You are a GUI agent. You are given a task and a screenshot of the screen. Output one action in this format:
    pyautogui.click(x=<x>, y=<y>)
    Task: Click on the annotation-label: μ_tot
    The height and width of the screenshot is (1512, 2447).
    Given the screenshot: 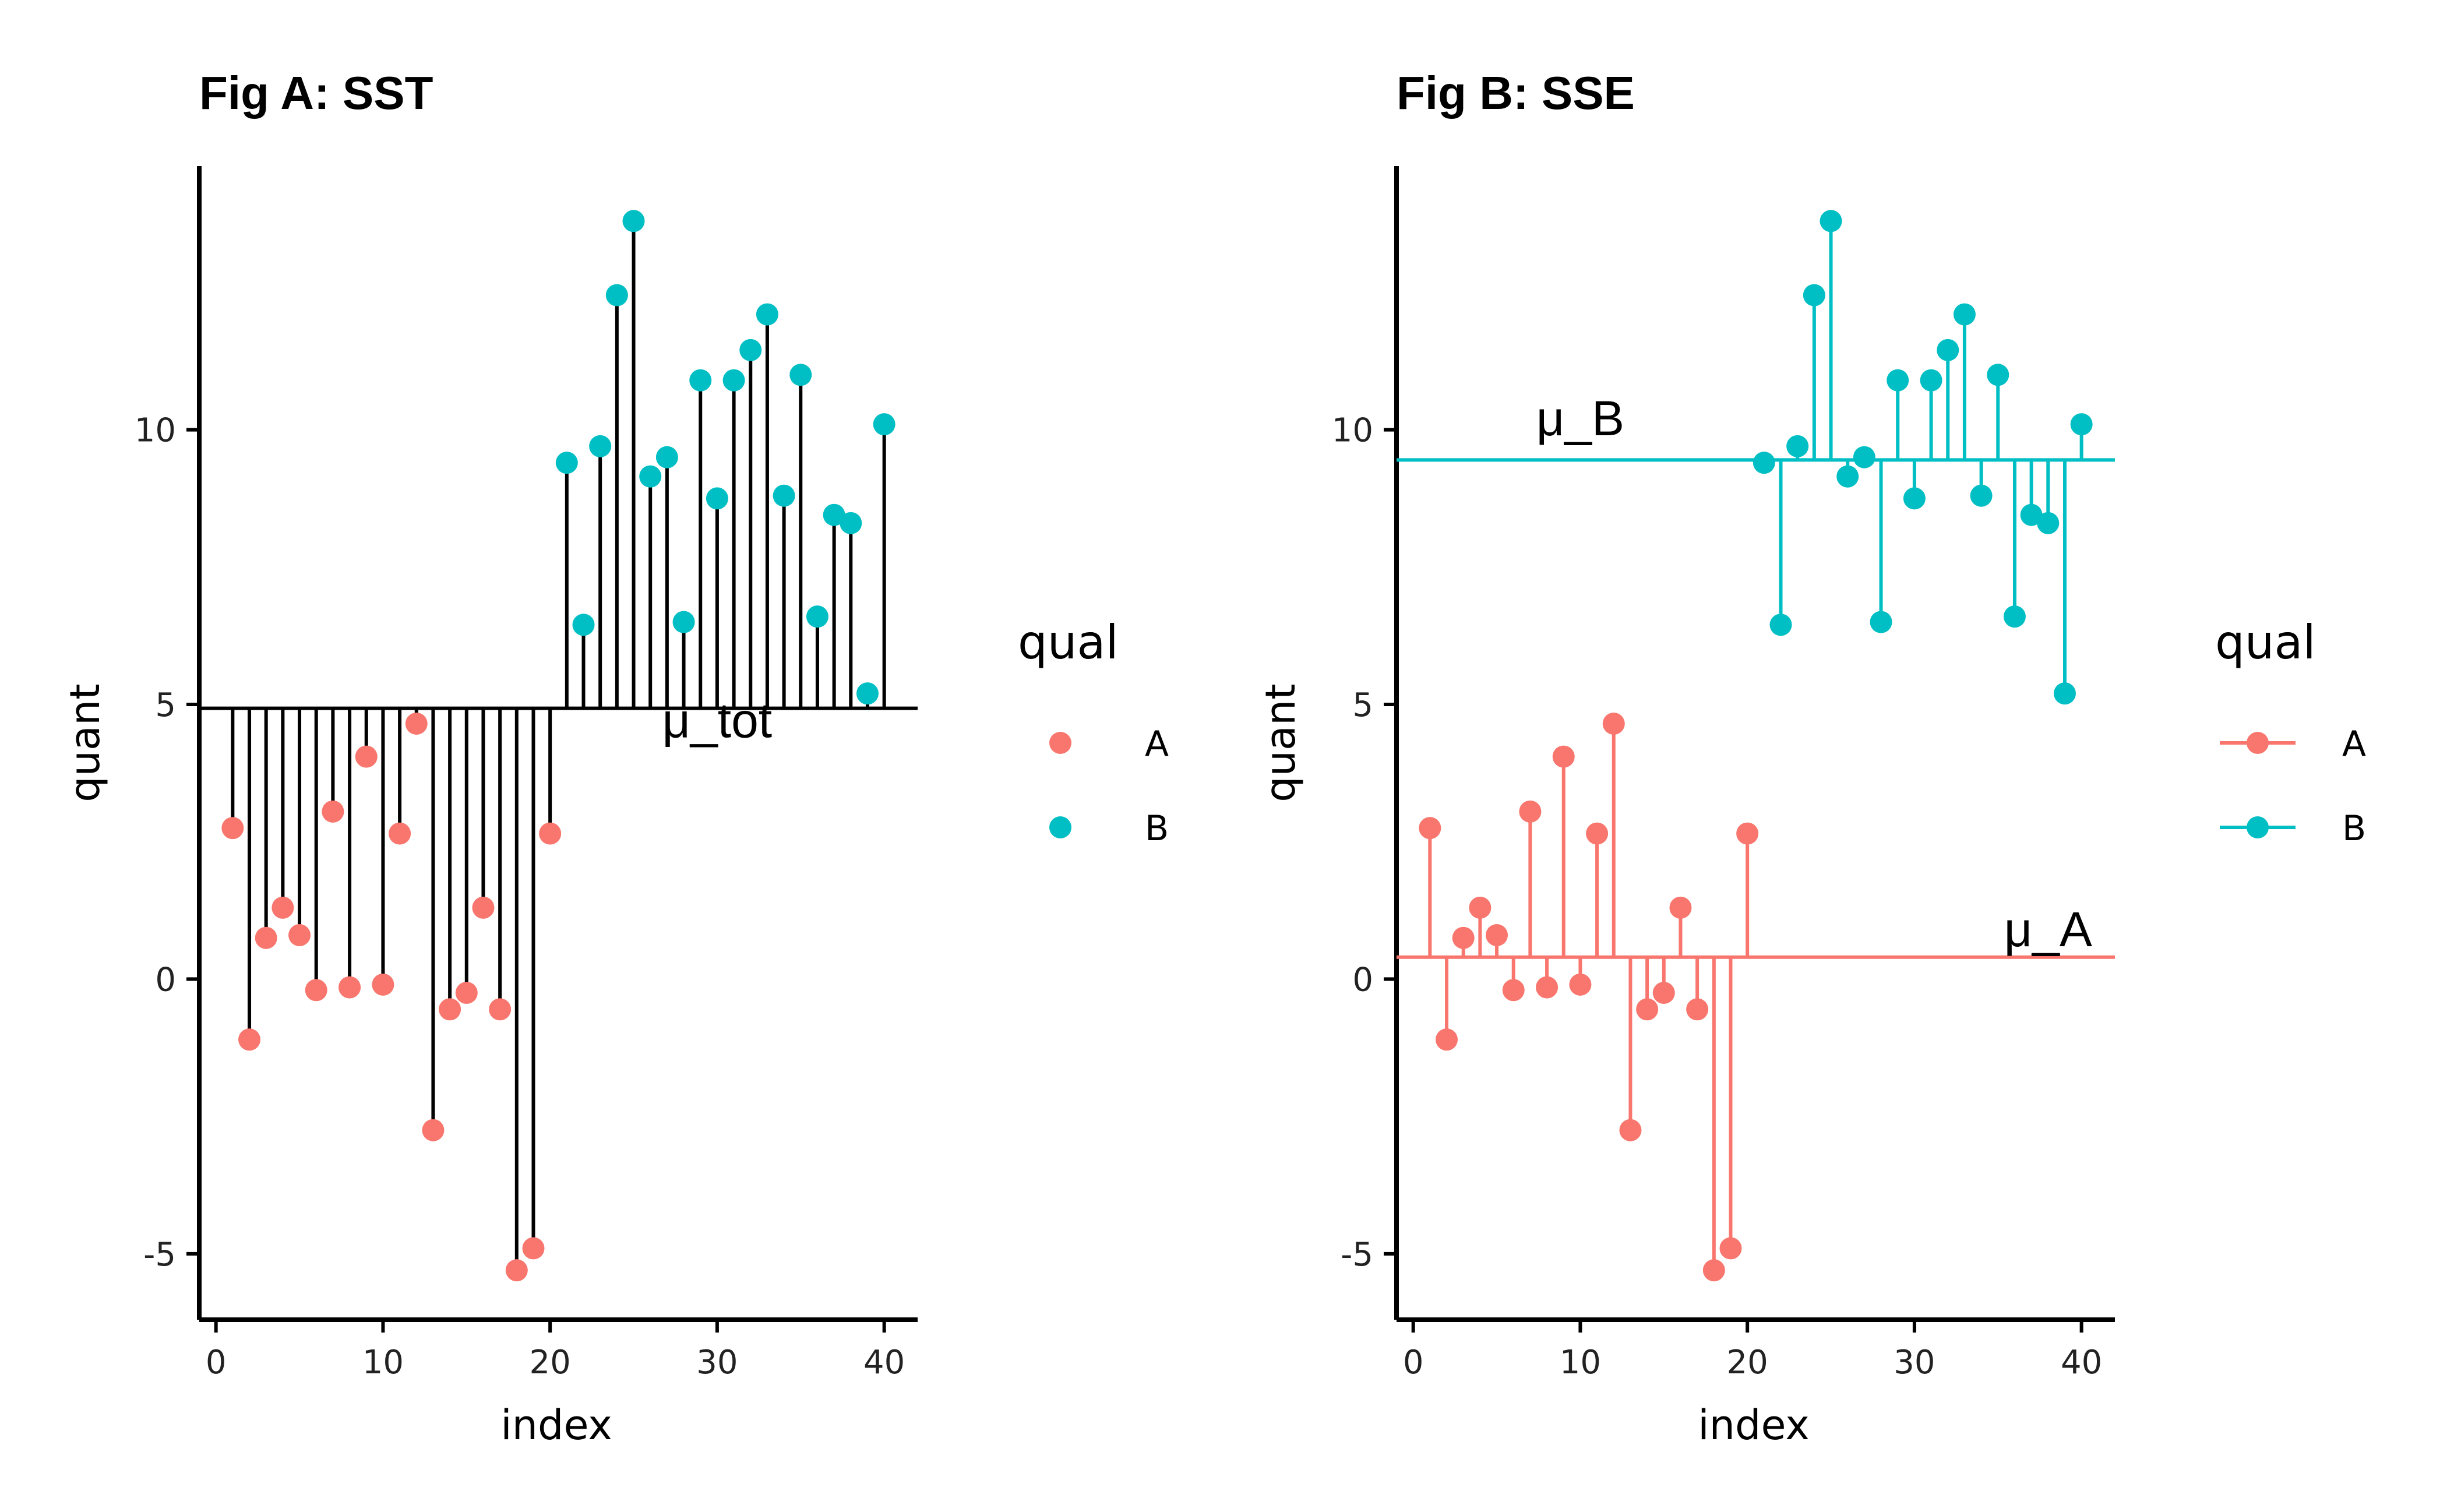 What is the action you would take?
    pyautogui.click(x=717, y=720)
    